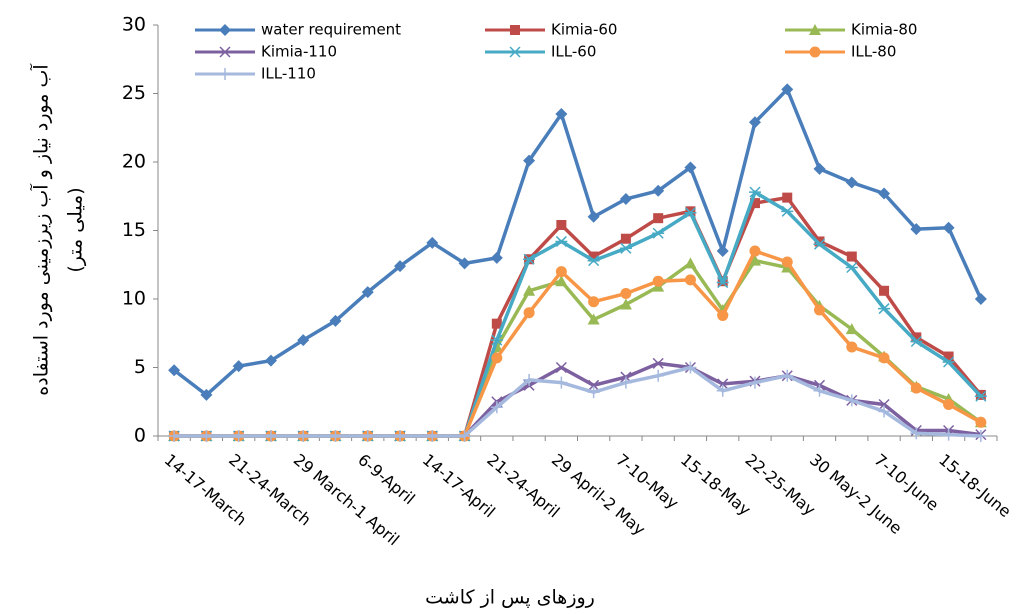  I want to click on x-tick-label: 29 March-1 April, so click(346, 499).